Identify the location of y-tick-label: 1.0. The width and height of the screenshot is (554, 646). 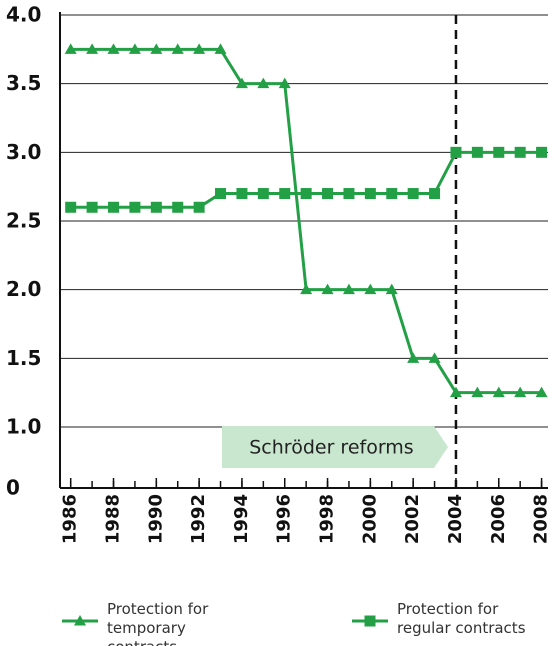
(23, 427).